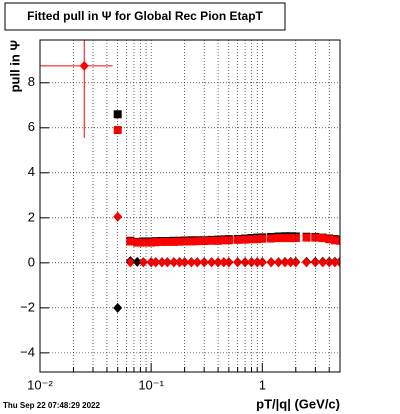 The width and height of the screenshot is (400, 414). I want to click on x-tick-label: 10⁻¹, so click(151, 384).